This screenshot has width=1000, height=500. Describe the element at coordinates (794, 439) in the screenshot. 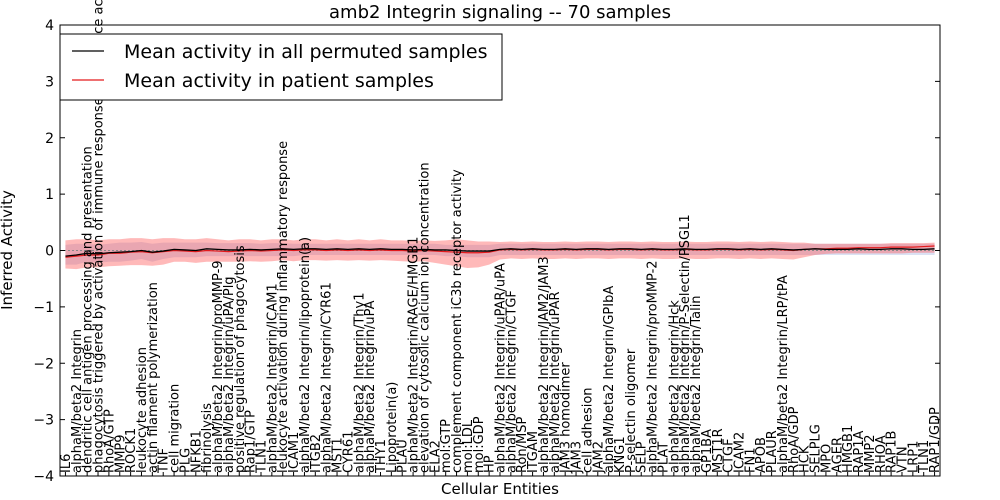

I see `entity-label: RhoA/GDP` at that location.